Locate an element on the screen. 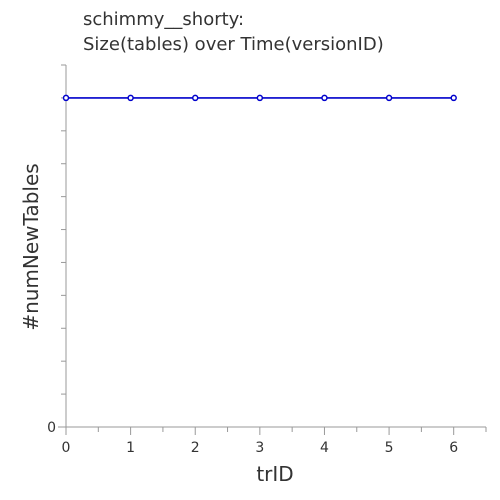 The width and height of the screenshot is (500, 500). x-tick-label: 0 is located at coordinates (66, 448).